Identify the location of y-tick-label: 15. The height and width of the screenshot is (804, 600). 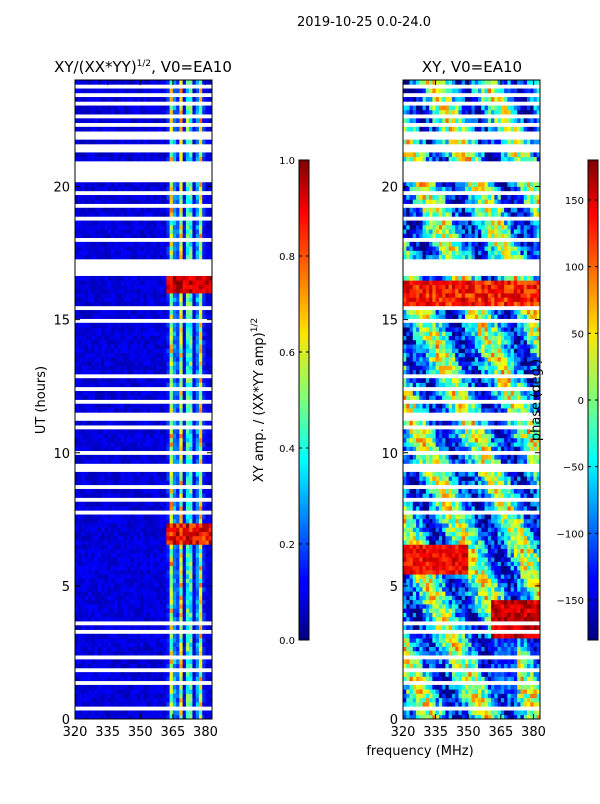
(61, 321).